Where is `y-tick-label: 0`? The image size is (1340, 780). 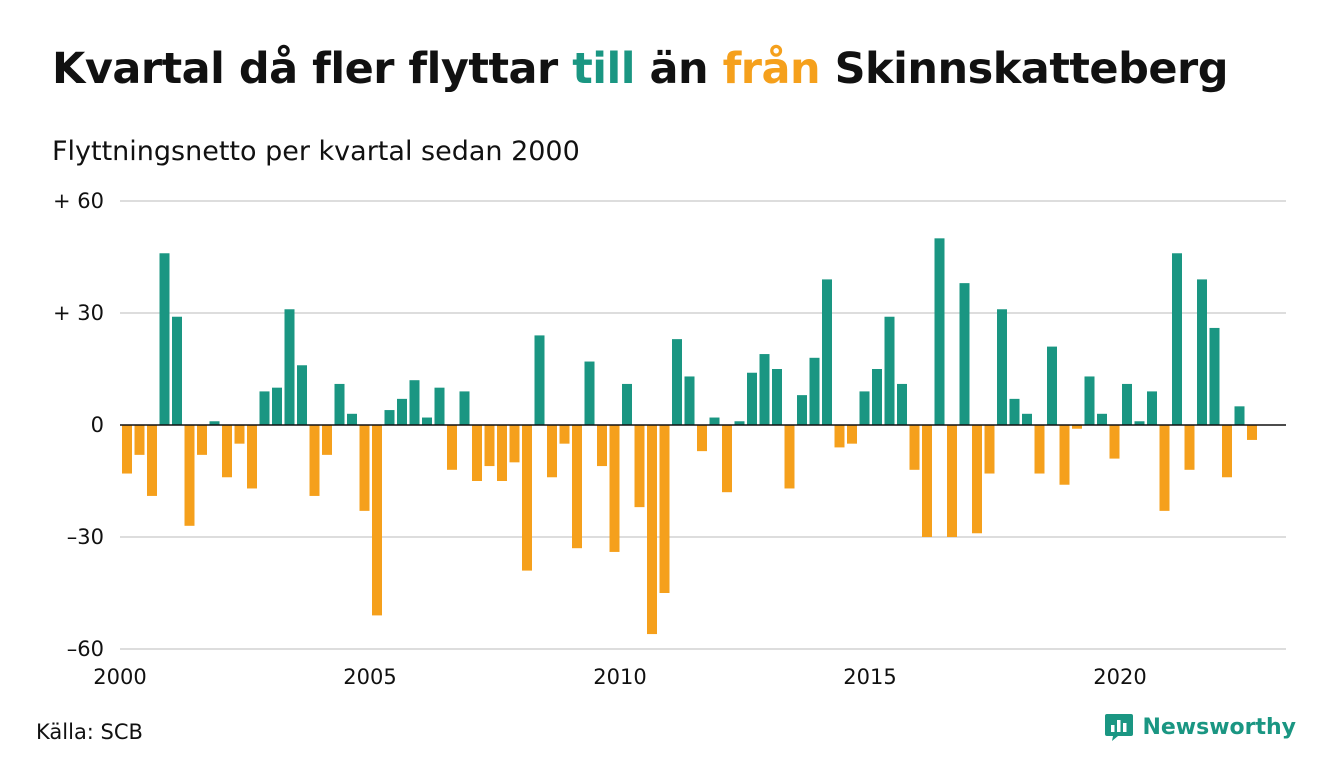 y-tick-label: 0 is located at coordinates (97, 425).